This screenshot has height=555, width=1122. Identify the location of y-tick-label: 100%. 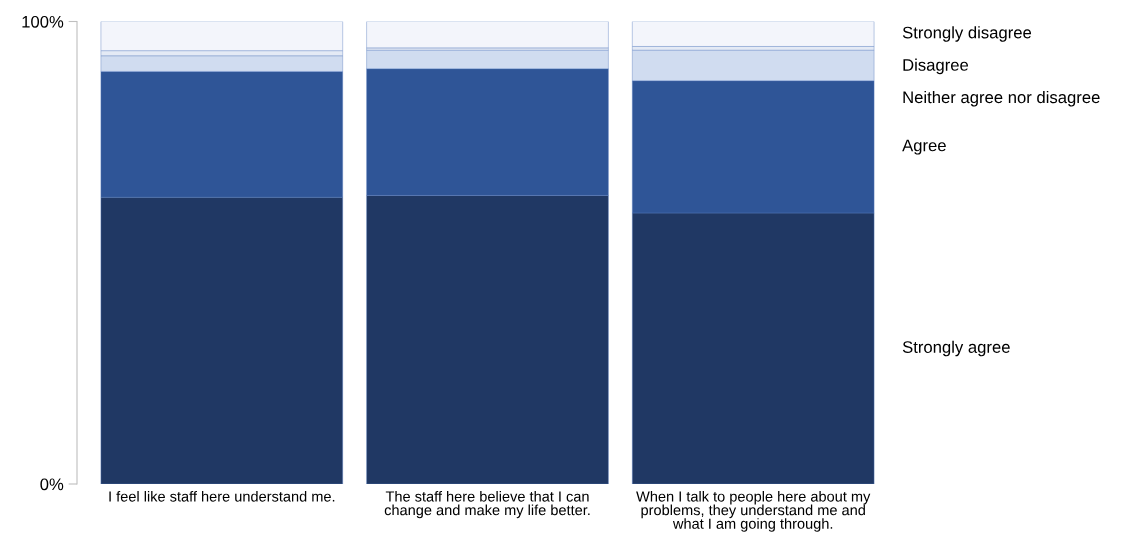
(43, 21).